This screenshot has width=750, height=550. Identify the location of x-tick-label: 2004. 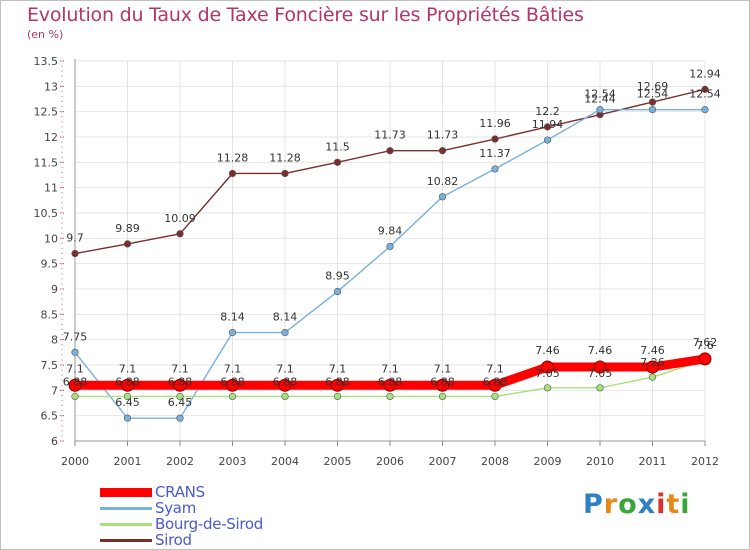
(285, 461).